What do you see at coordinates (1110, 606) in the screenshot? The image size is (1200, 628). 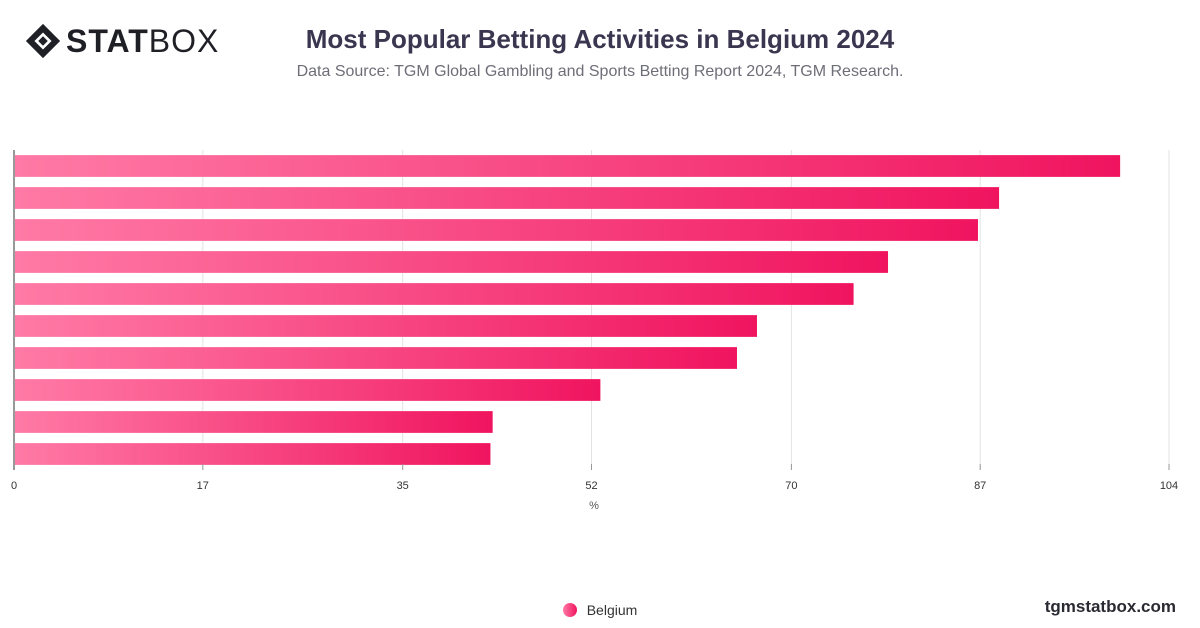 I see `site-url: tgmstatbox.com` at bounding box center [1110, 606].